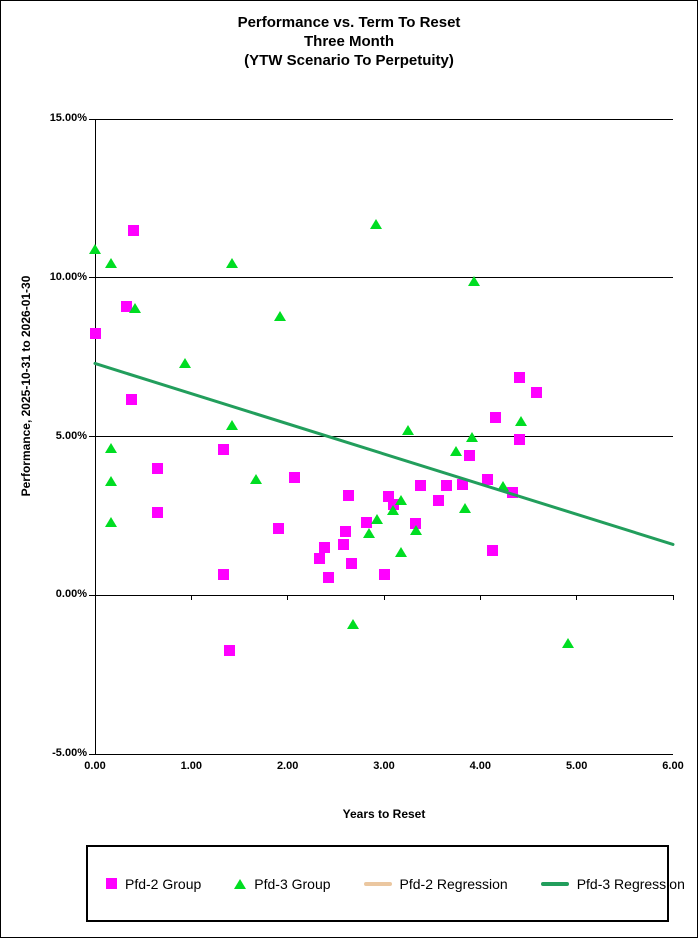 This screenshot has width=698, height=938. Describe the element at coordinates (384, 814) in the screenshot. I see `x-axis-title: Years to Reset` at that location.